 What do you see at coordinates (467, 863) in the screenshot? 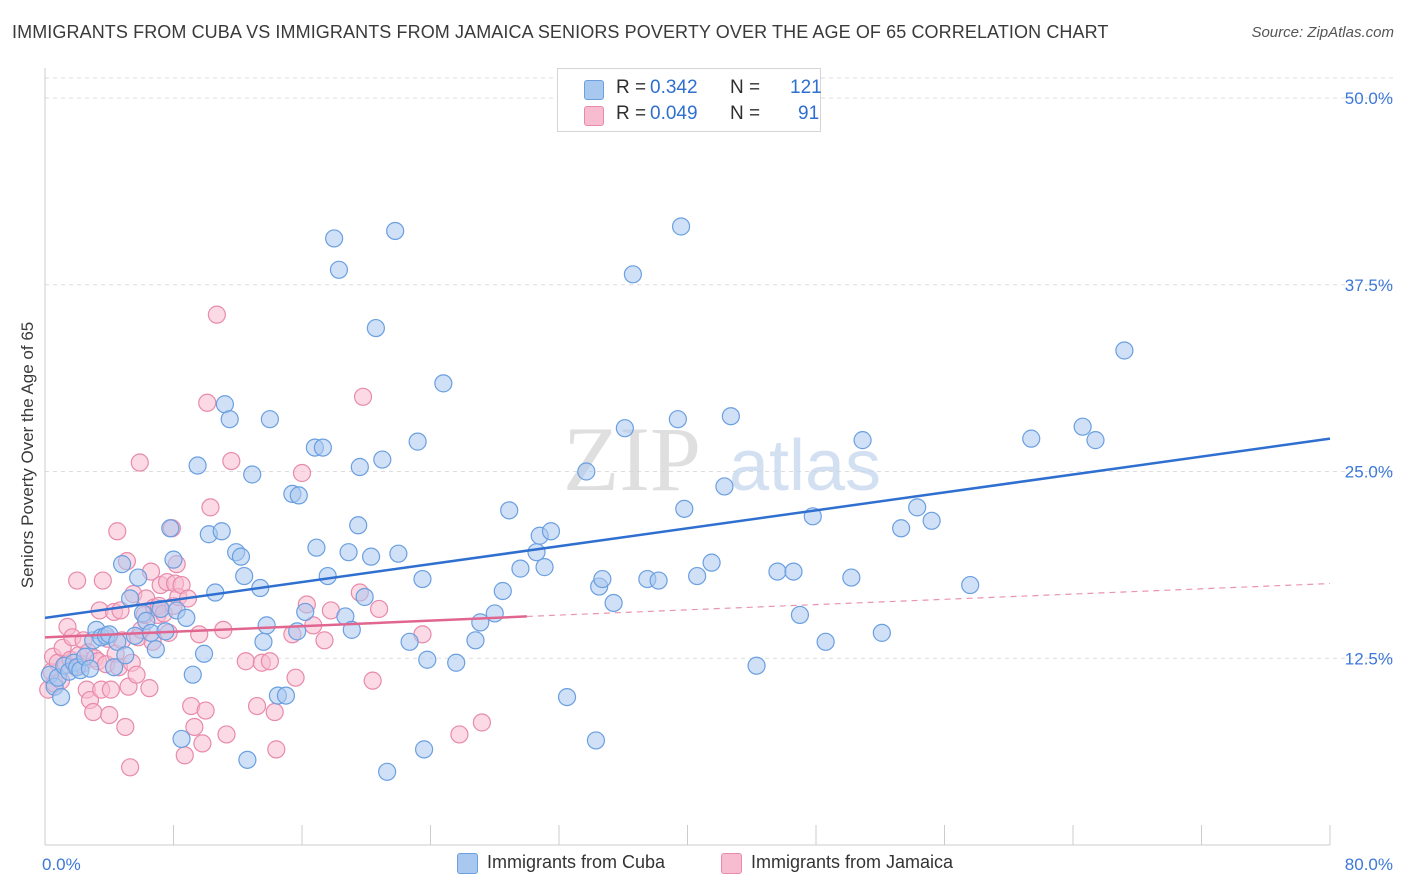
I see `bottom-legend-swatch-cuba` at bounding box center [467, 863].